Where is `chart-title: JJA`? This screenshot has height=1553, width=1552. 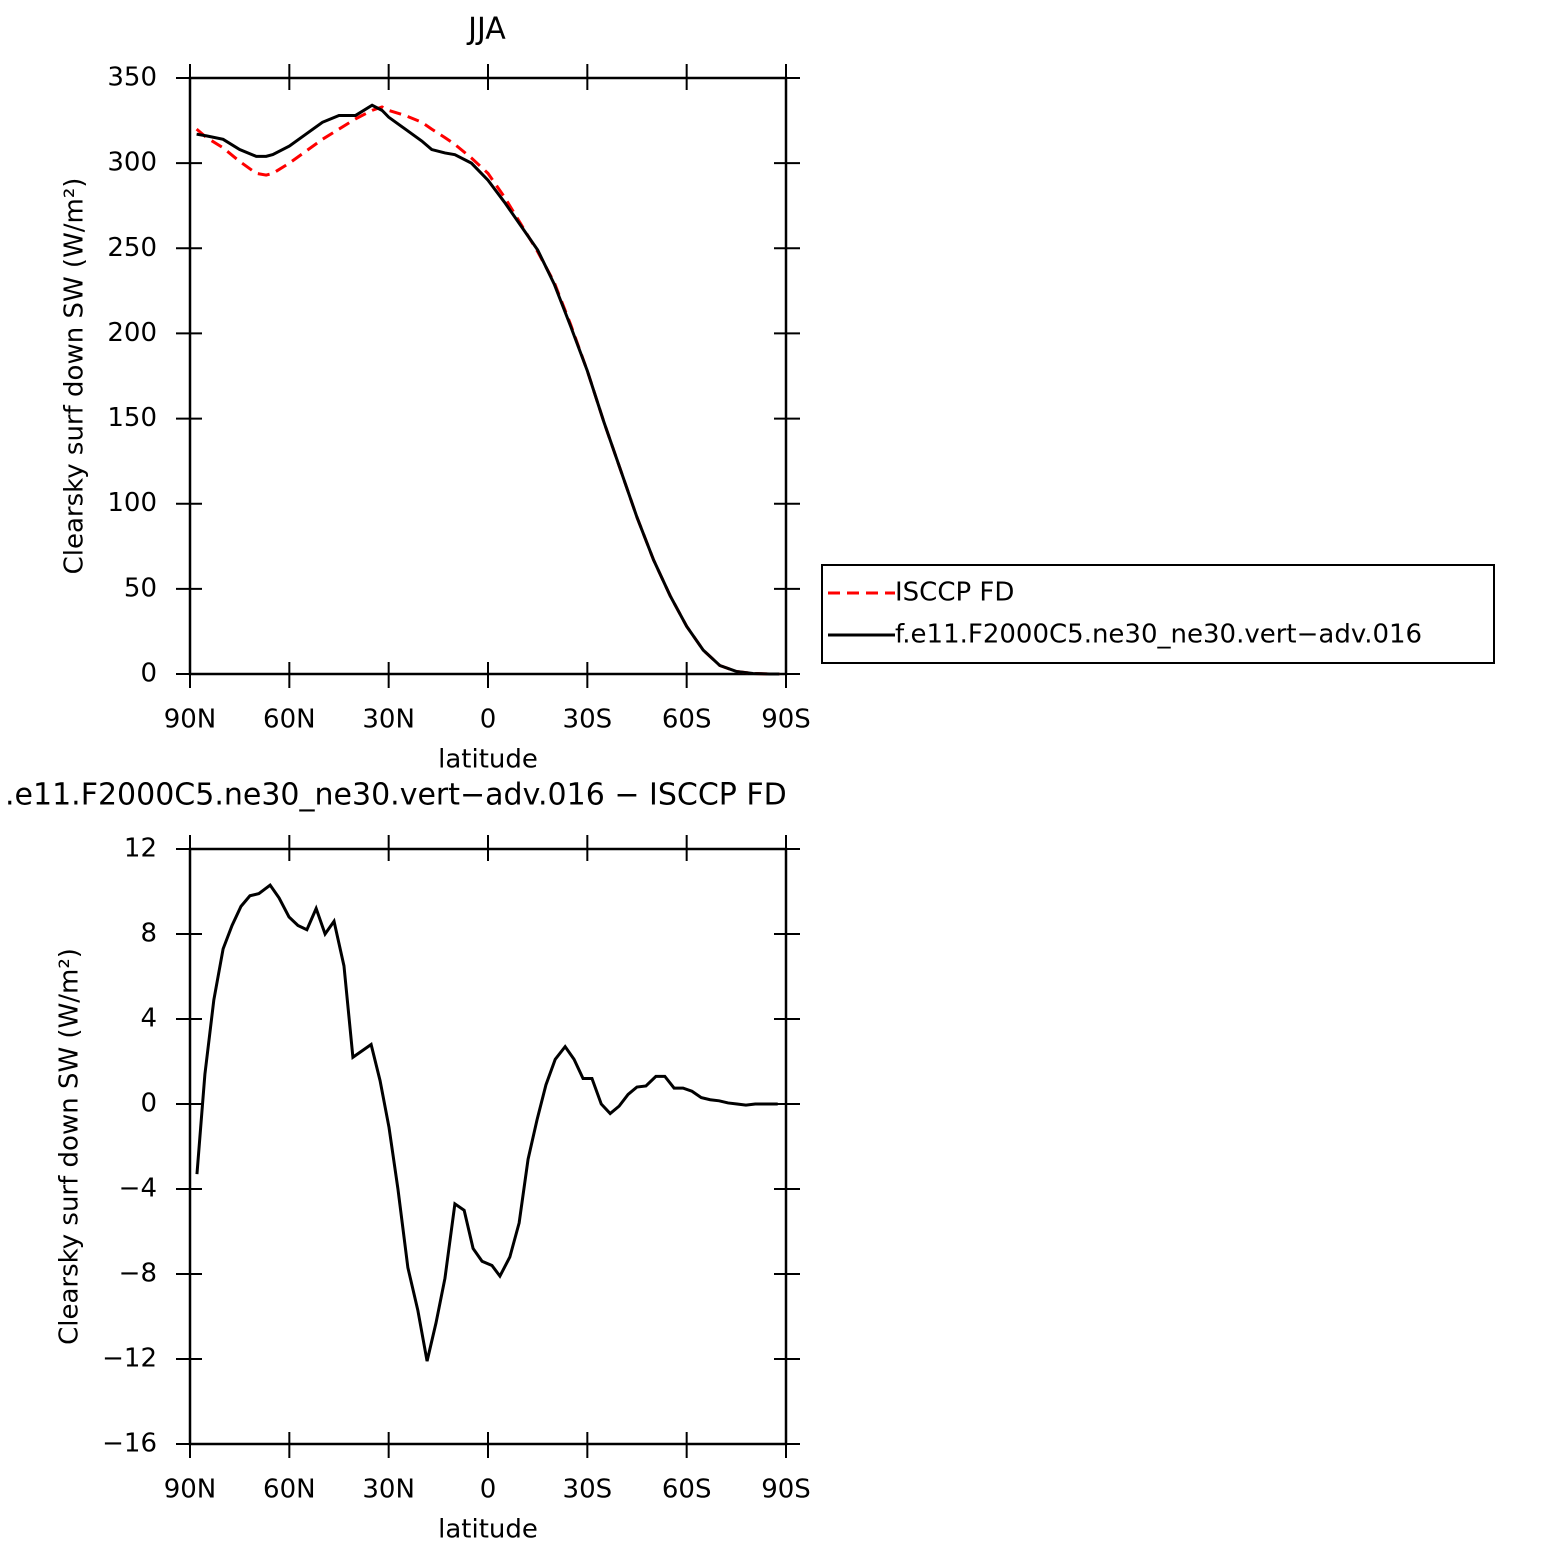
chart-title: JJA is located at coordinates (486, 29).